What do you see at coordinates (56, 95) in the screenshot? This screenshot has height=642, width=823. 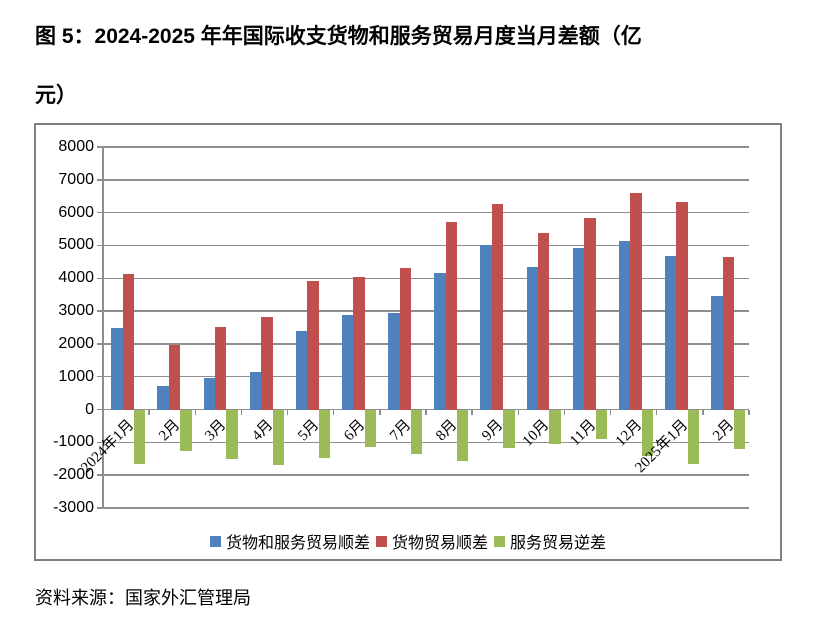 I see `figure-title-line2: 元）` at bounding box center [56, 95].